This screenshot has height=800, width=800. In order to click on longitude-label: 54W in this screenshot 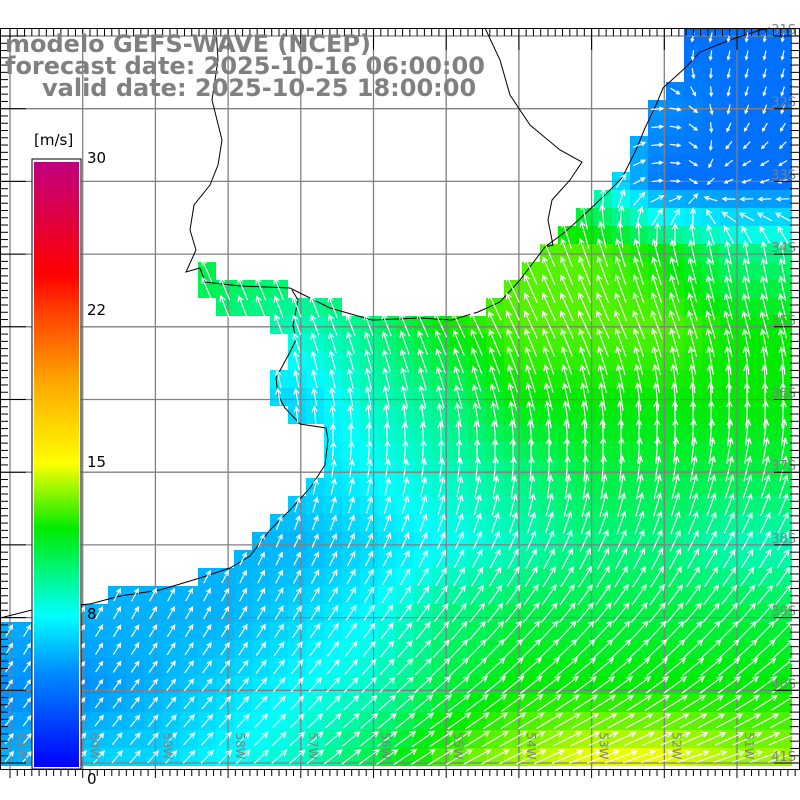, I will do `click(531, 745)`.